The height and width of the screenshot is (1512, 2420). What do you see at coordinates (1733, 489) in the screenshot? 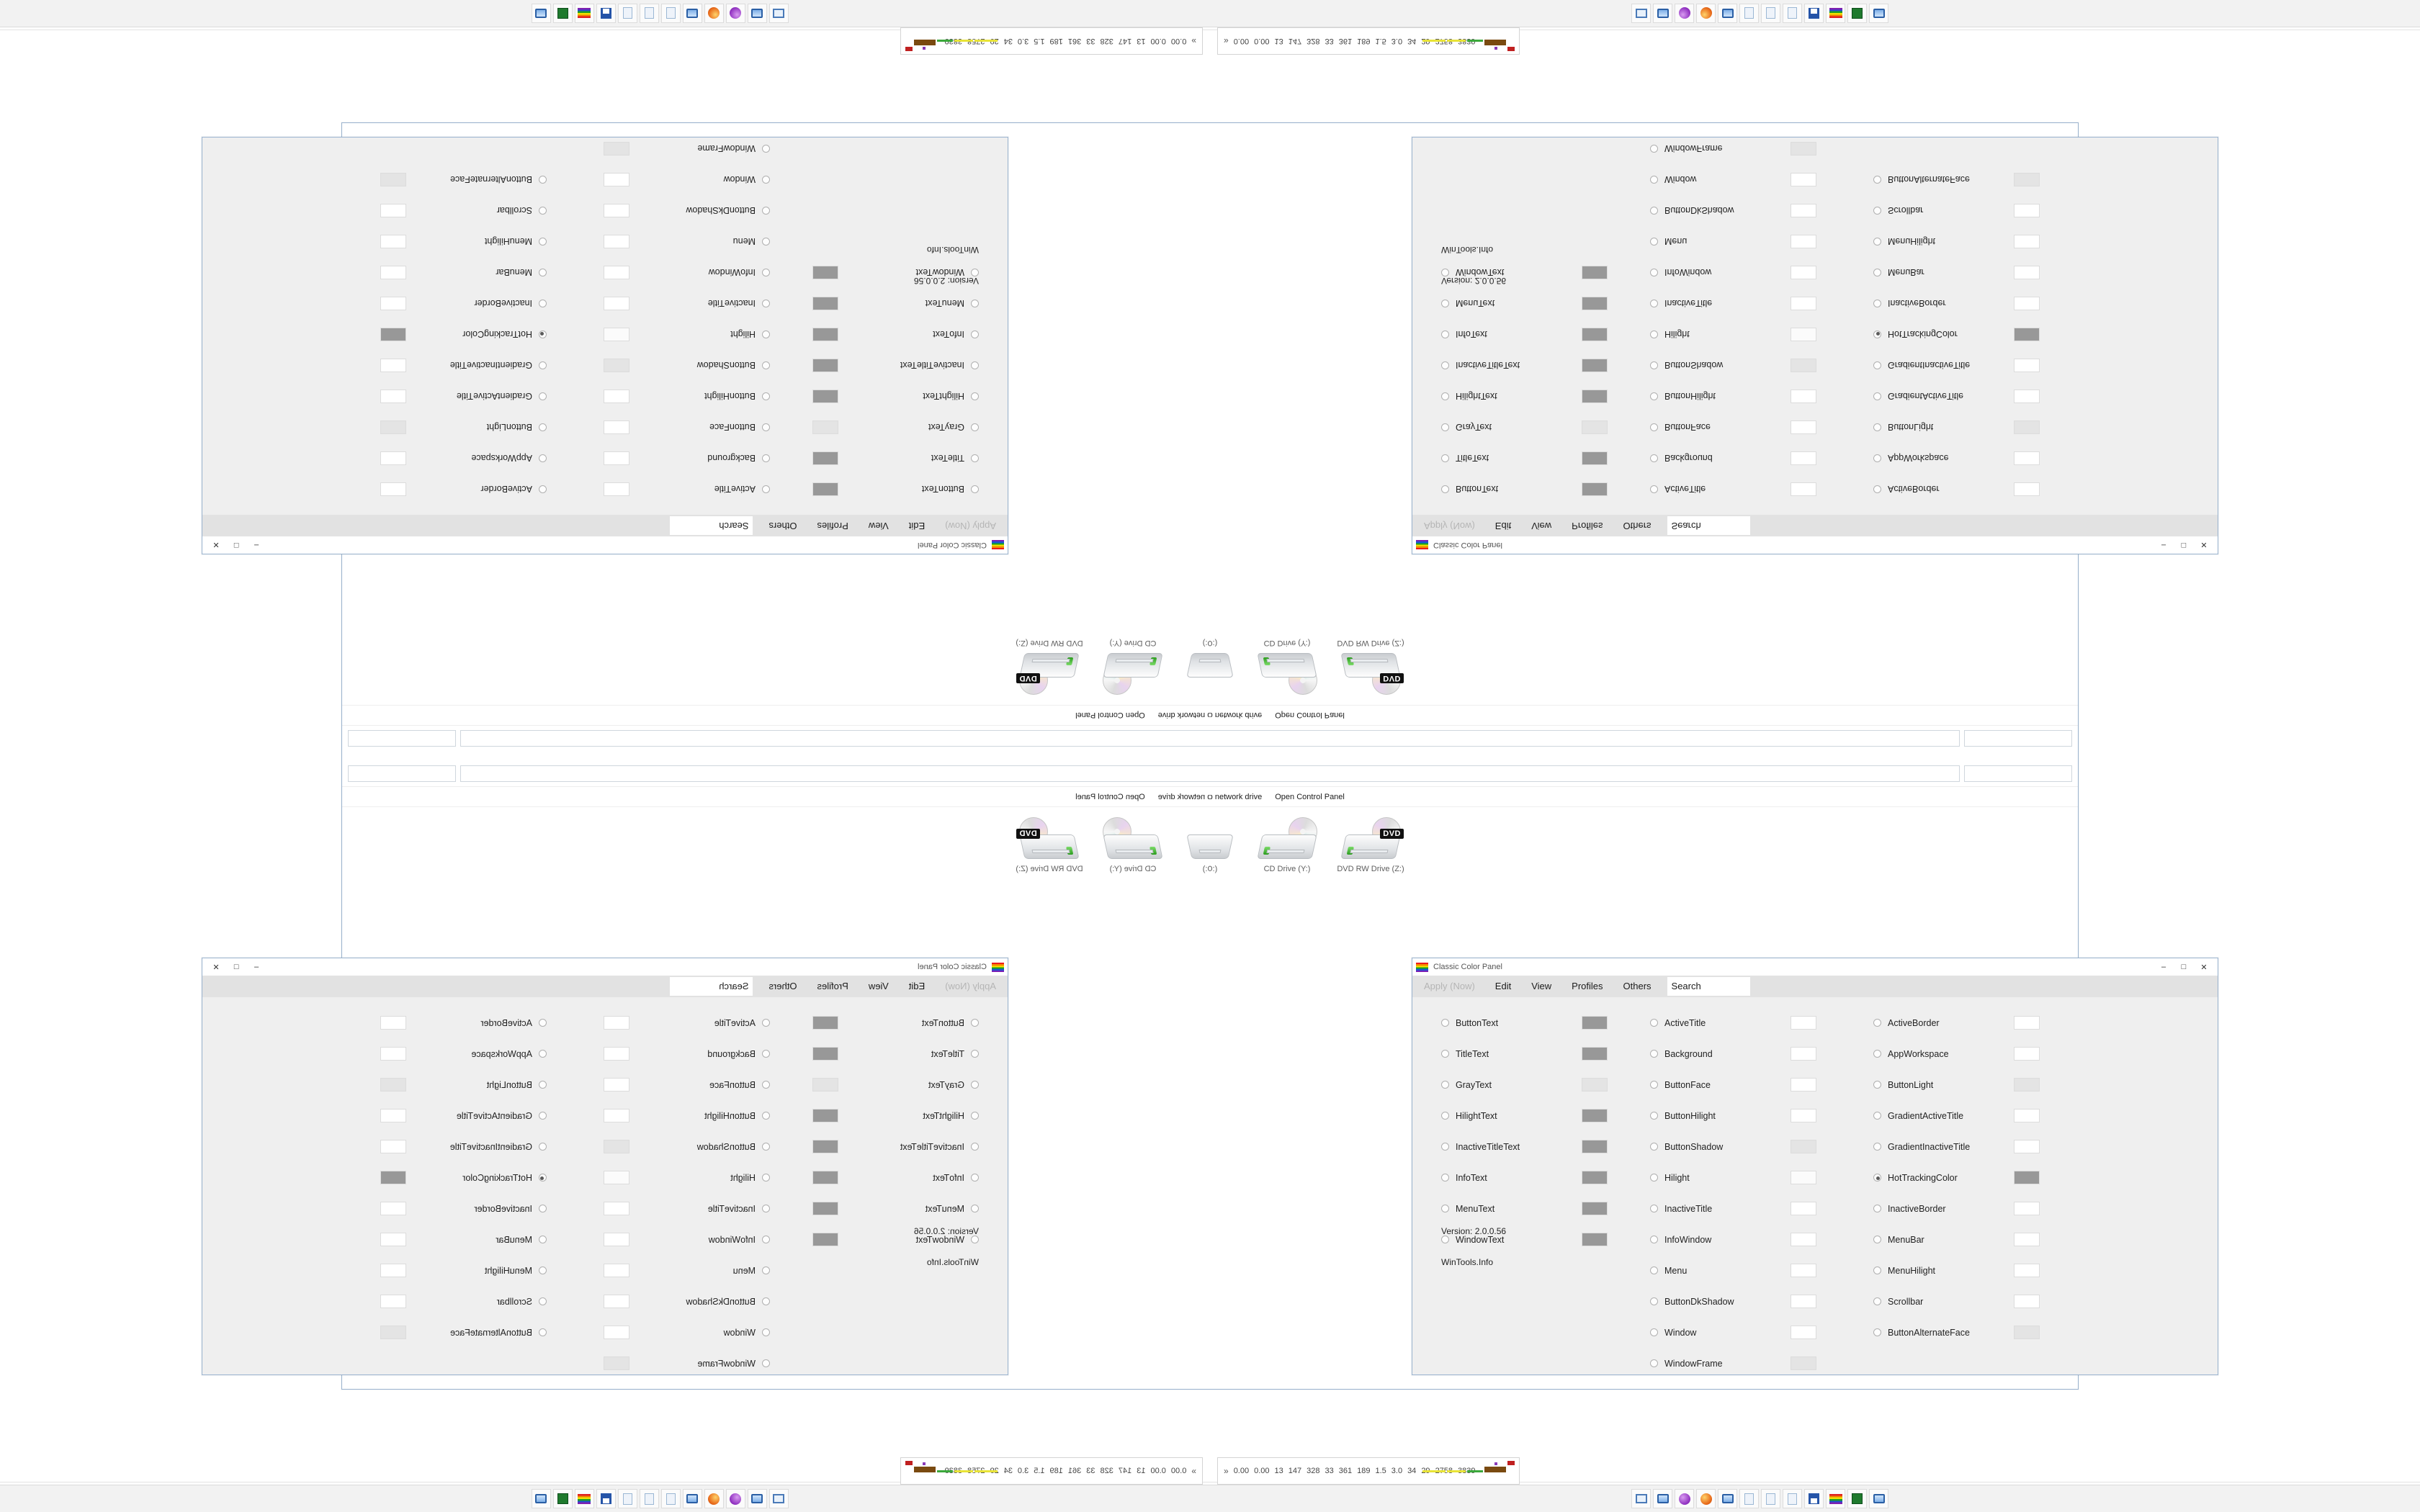
I see `color-row: ActiveTitle` at bounding box center [1733, 489].